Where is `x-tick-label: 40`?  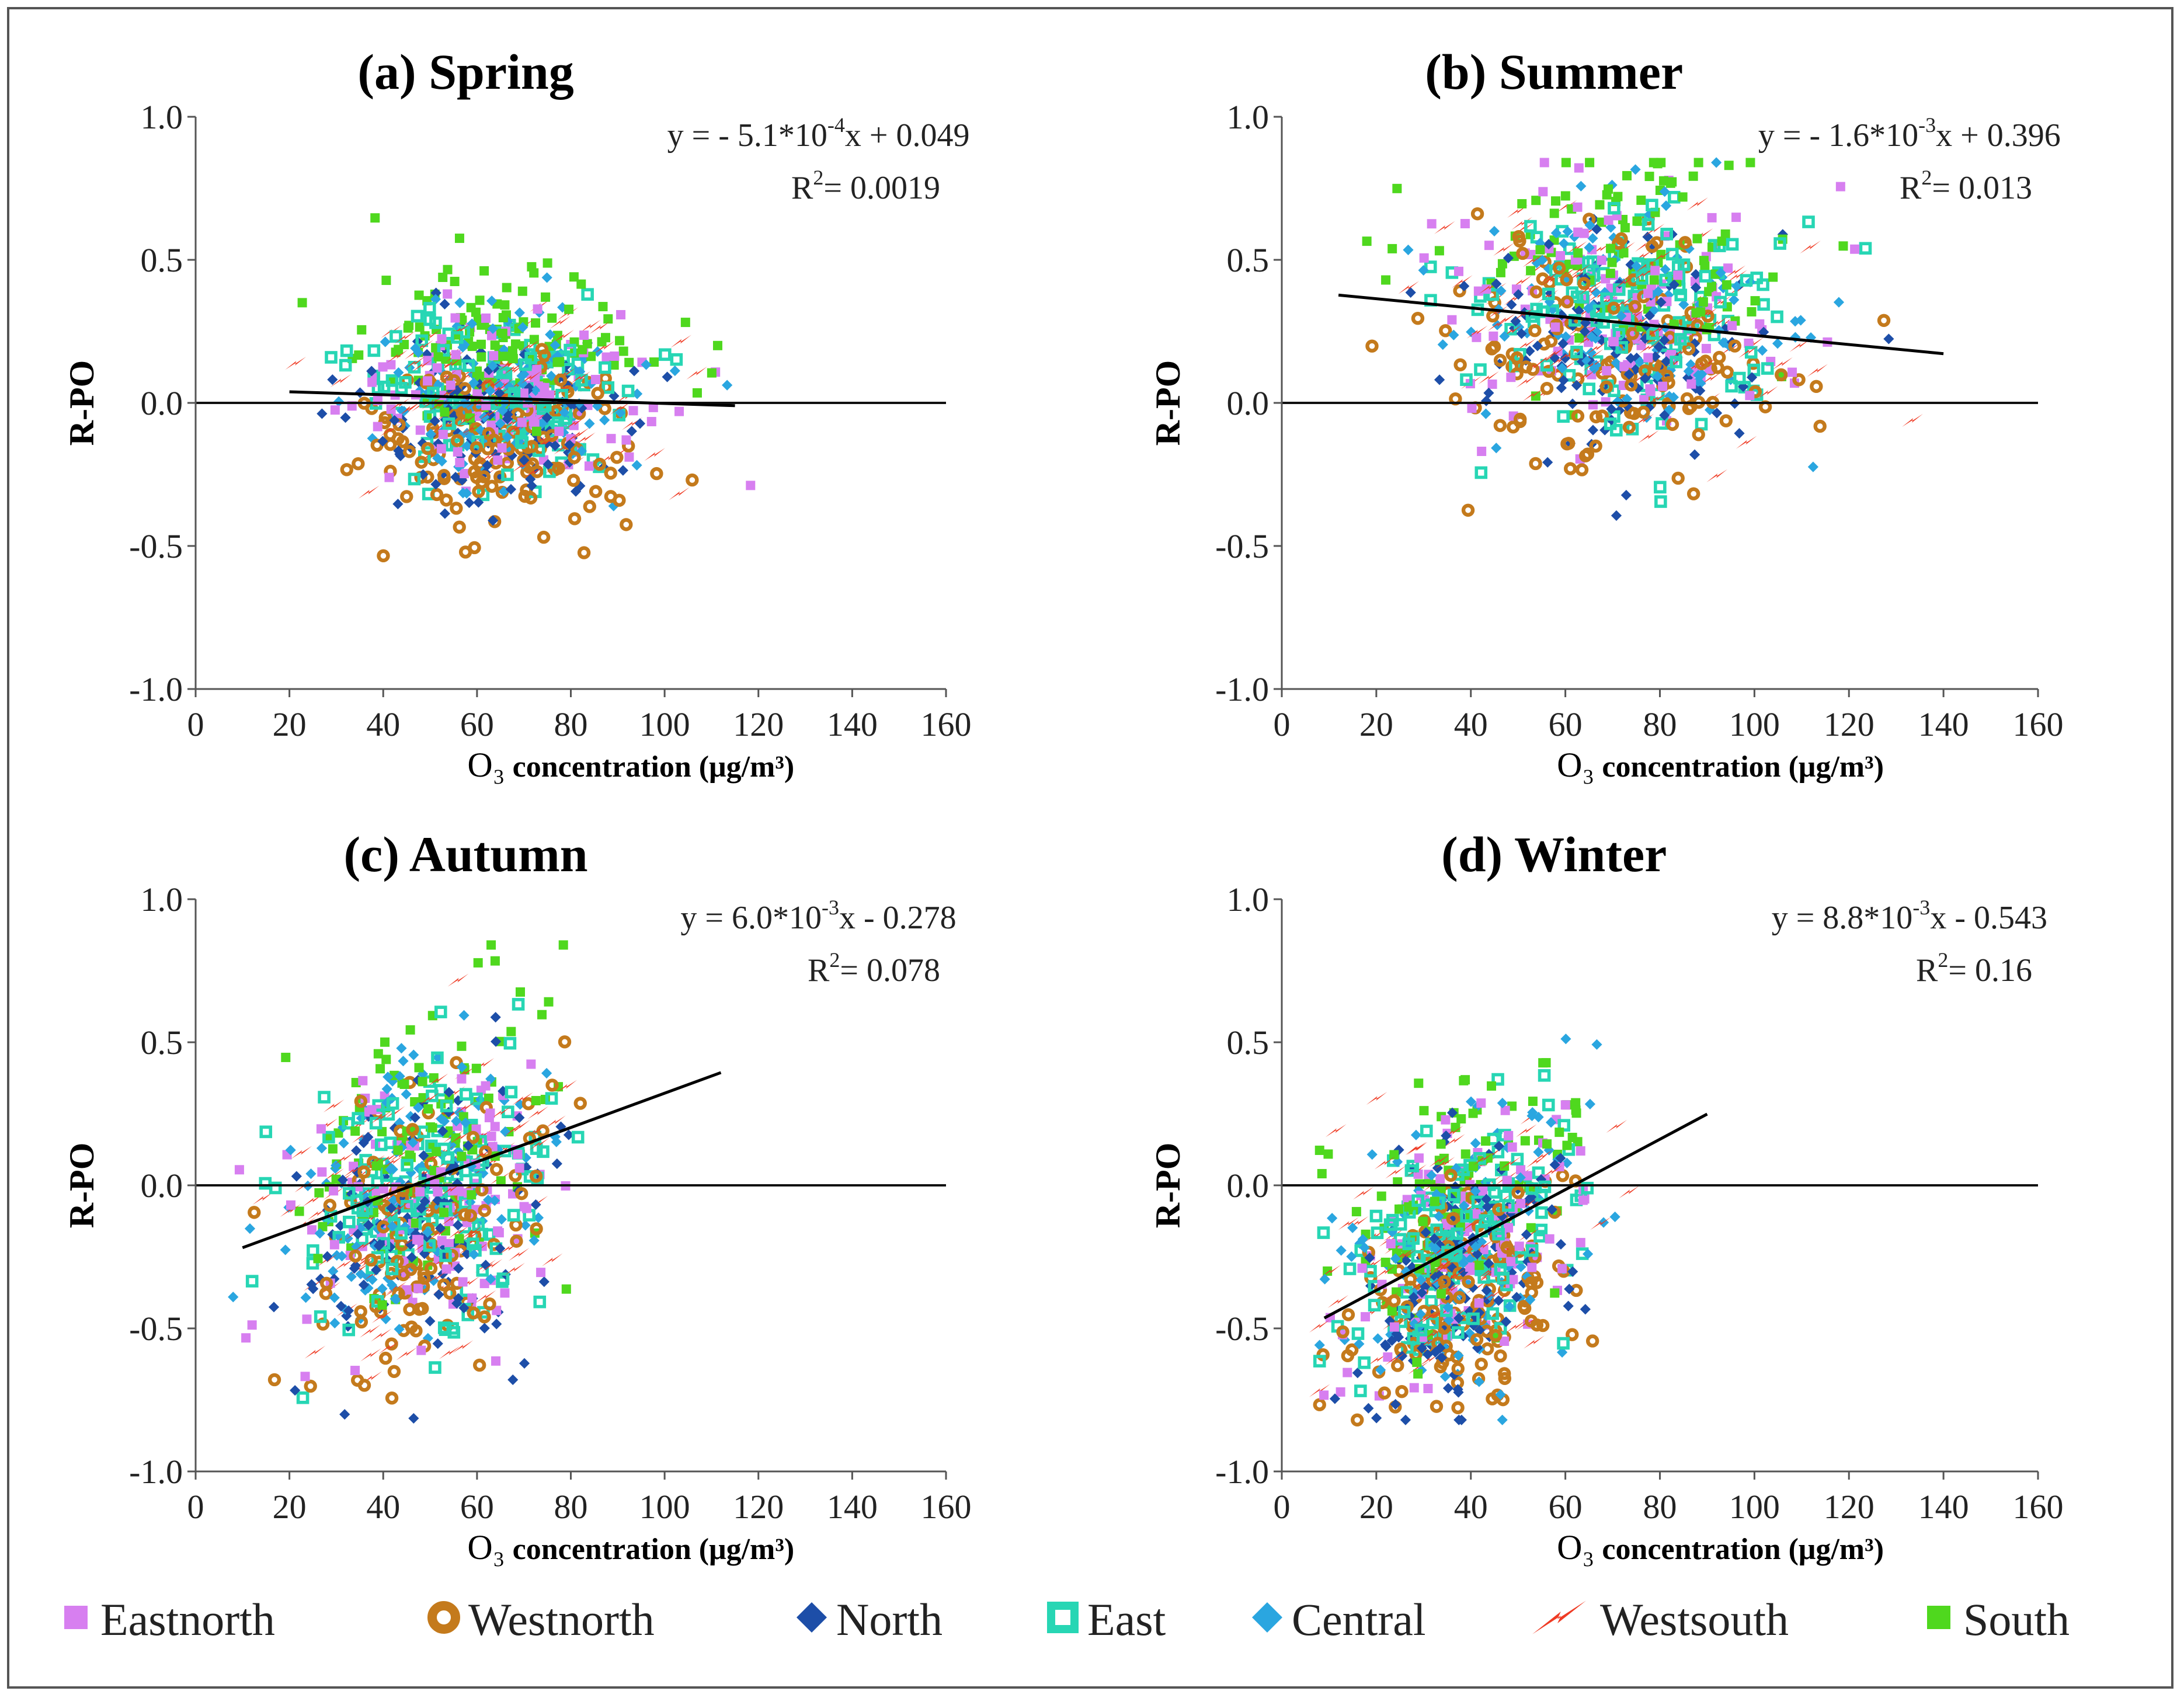
x-tick-label: 40 is located at coordinates (383, 1507).